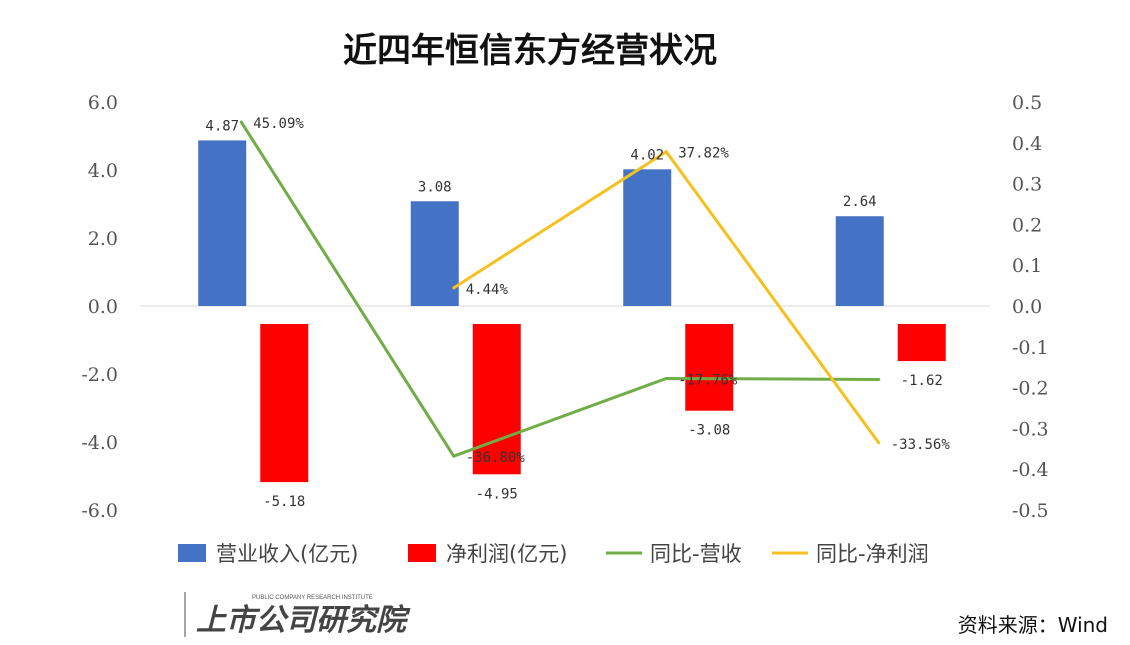 The image size is (1130, 645). Describe the element at coordinates (1033, 625) in the screenshot. I see `source-note: 资料来源：Wind` at that location.